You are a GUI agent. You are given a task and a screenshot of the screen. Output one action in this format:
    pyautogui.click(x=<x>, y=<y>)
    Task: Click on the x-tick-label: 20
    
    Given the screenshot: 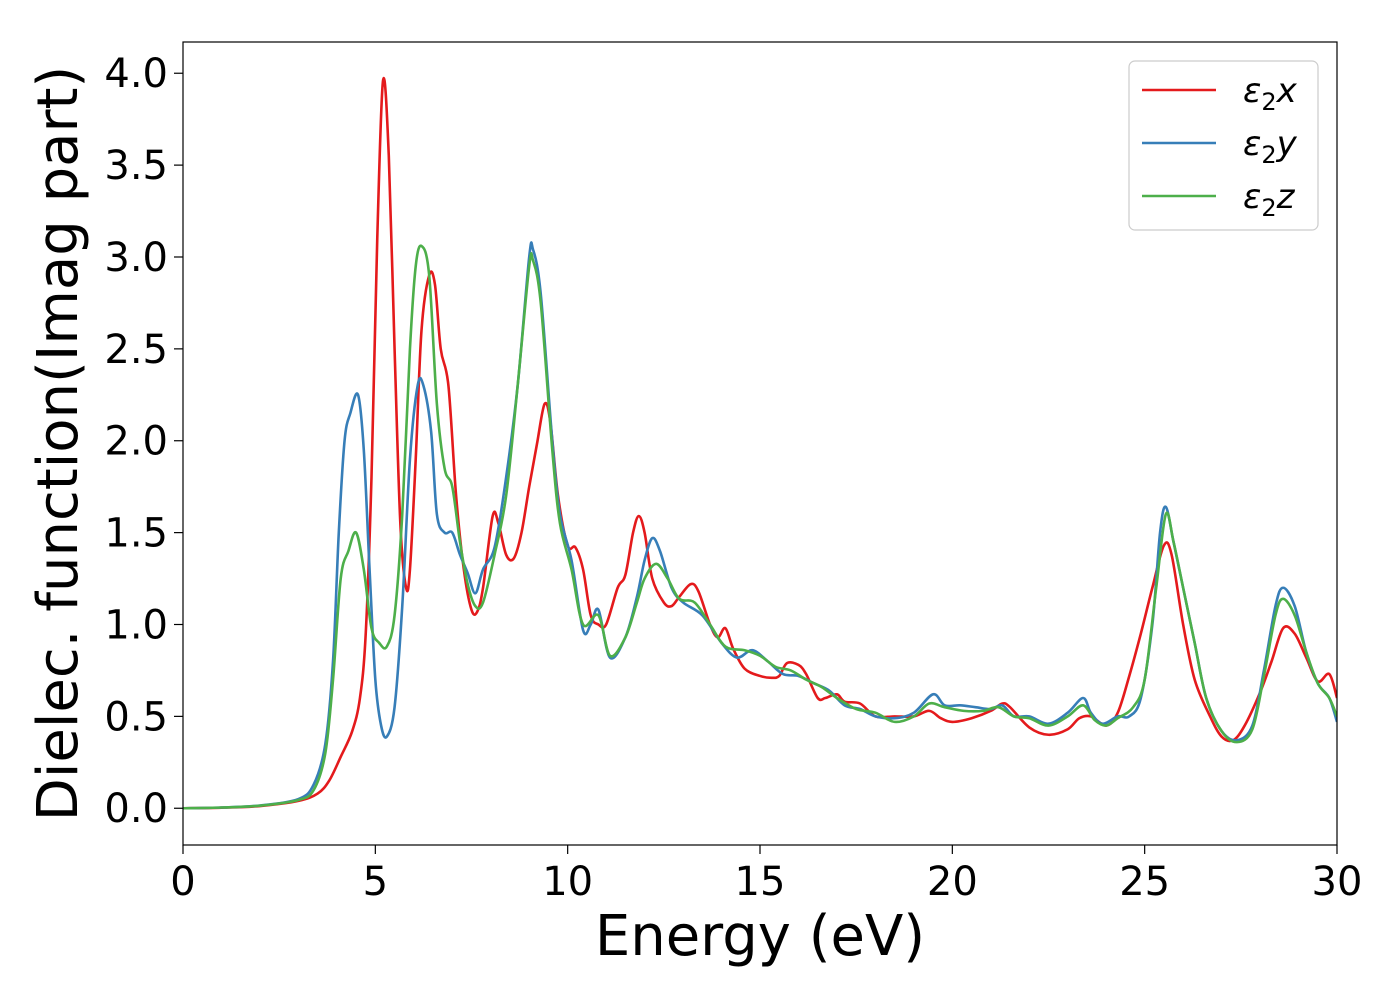 What is the action you would take?
    pyautogui.click(x=952, y=882)
    